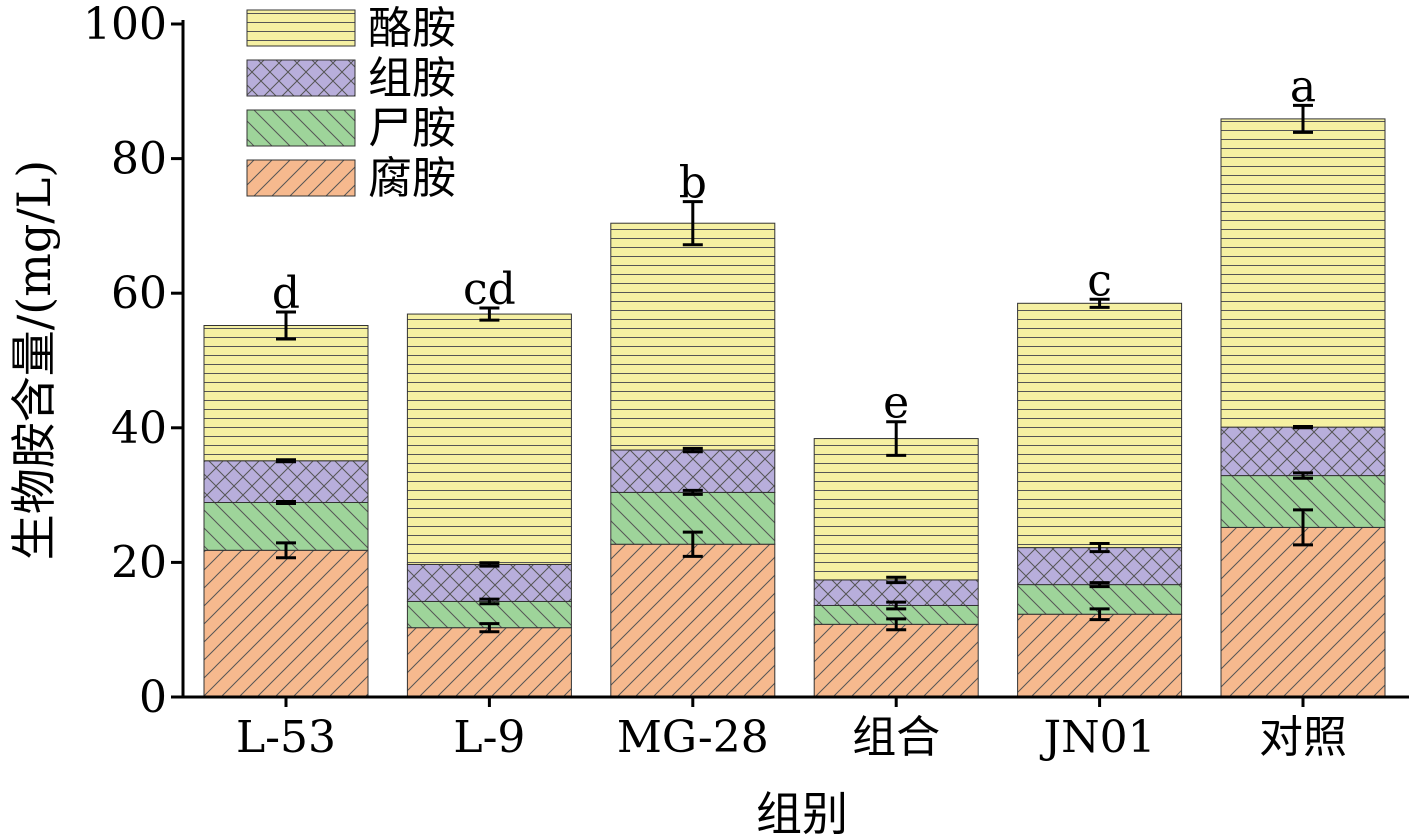  What do you see at coordinates (1303, 86) in the screenshot?
I see `significance-label: a` at bounding box center [1303, 86].